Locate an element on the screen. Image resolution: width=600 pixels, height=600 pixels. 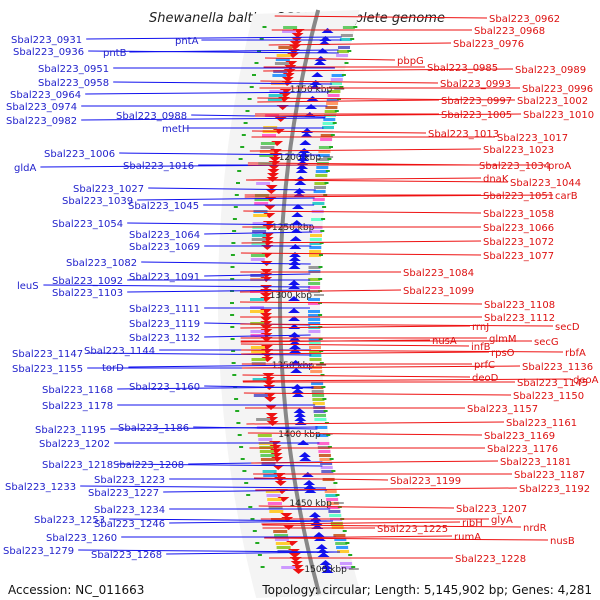
right-gene-label: Sbal223_1084 is located at coordinates (438, 273).